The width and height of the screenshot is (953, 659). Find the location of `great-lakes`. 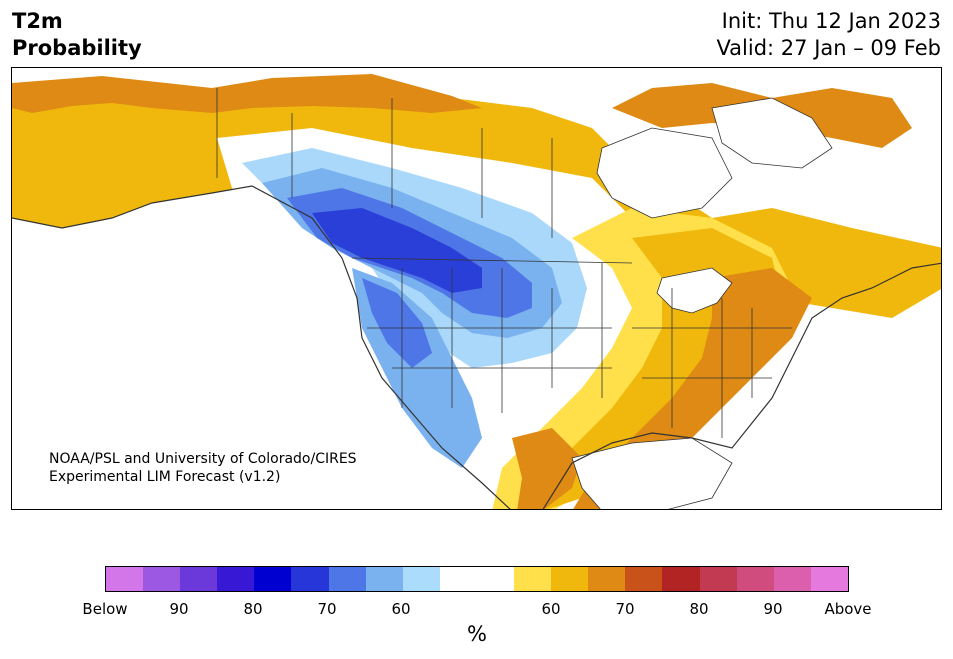

great-lakes is located at coordinates (694, 290).